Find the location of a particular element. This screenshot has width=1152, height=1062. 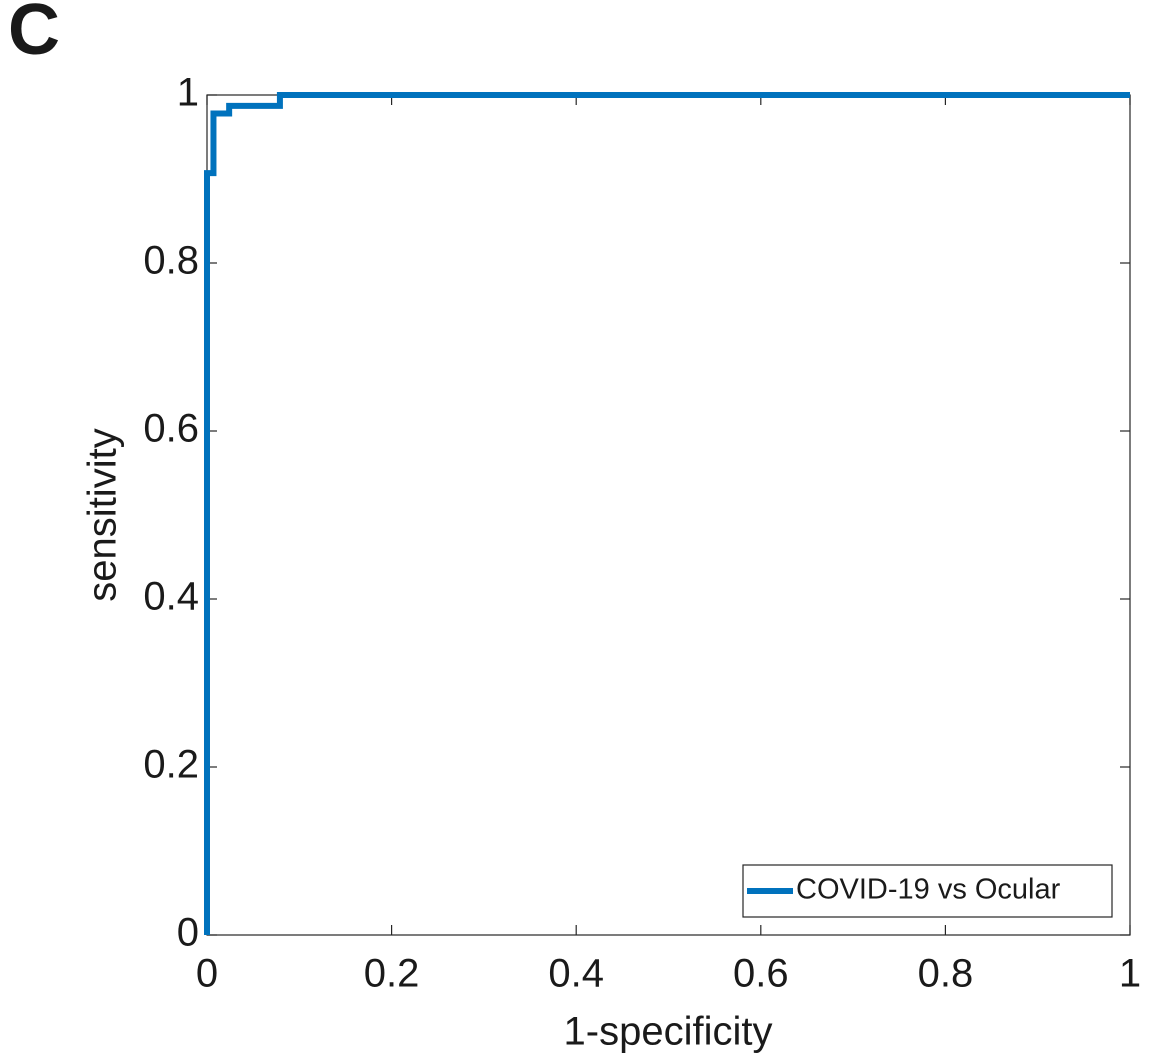

x-tick-label: 0.8 is located at coordinates (946, 974).